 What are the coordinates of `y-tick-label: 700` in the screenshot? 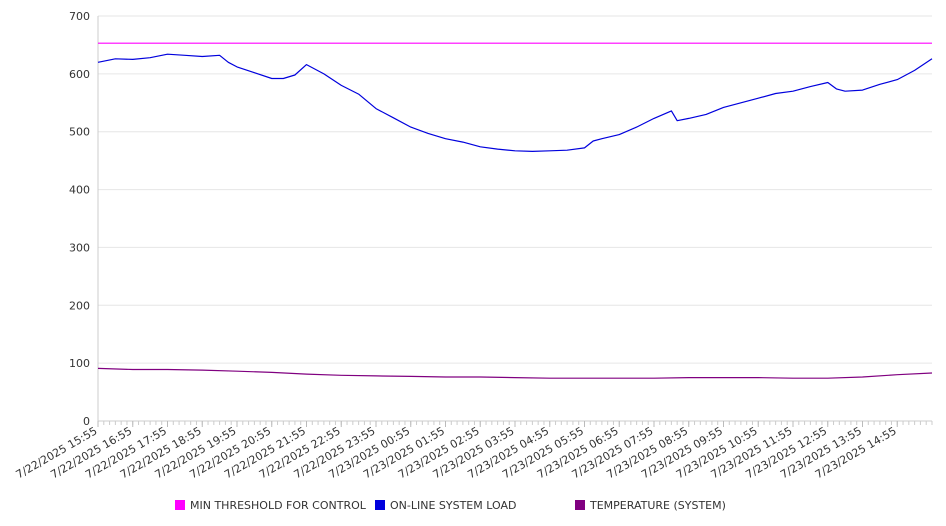 It's located at (79, 16).